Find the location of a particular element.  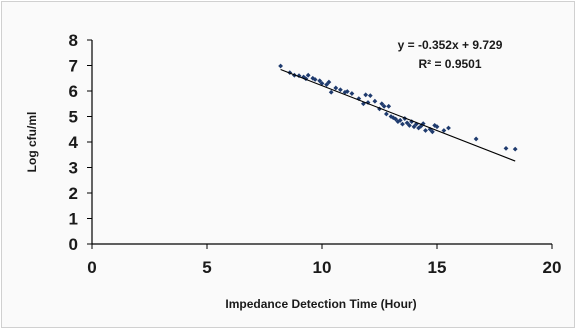

x-tick-label: 0 is located at coordinates (91, 267).